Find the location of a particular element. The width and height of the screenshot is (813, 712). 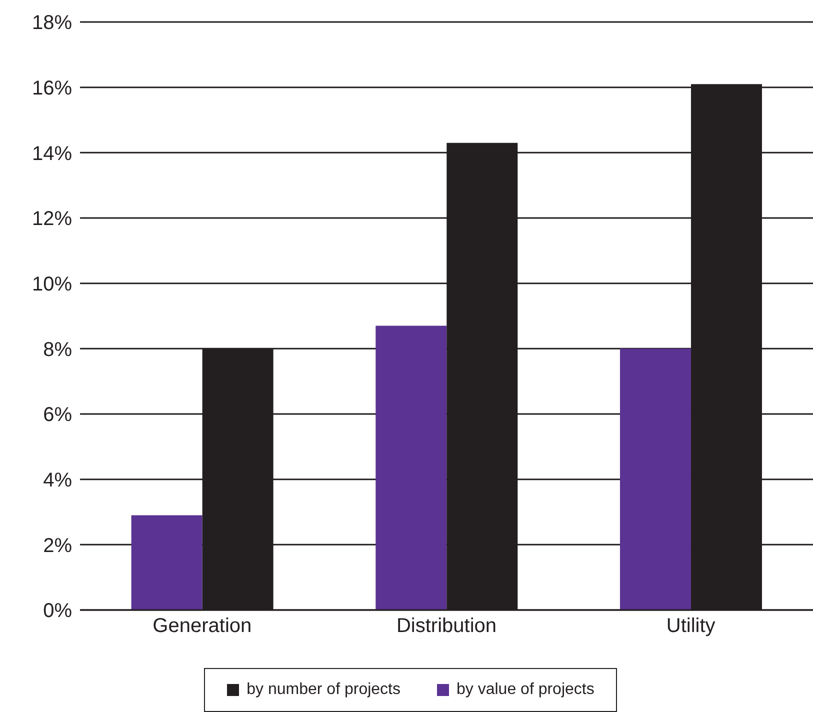

x-tick-label: Utility is located at coordinates (691, 626).